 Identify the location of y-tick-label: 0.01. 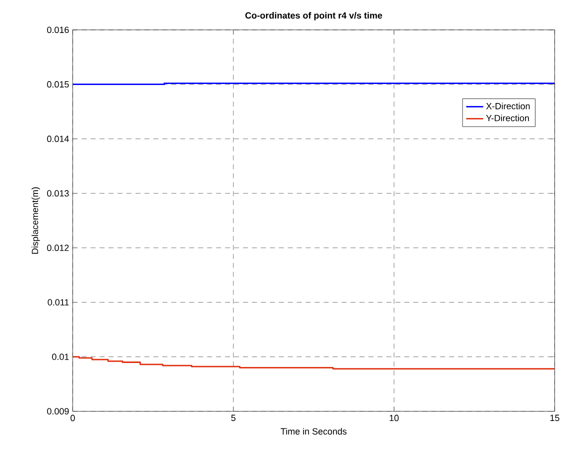
(60, 357).